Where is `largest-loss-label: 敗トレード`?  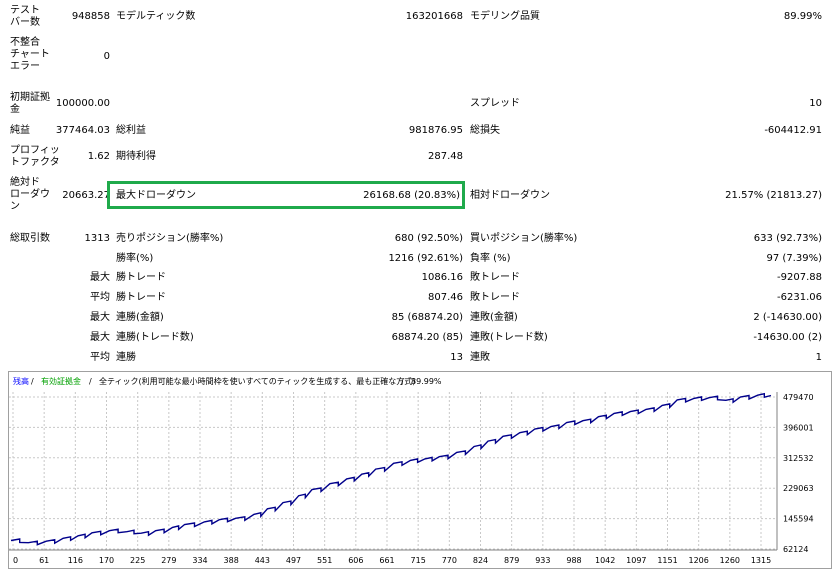 largest-loss-label: 敗トレード is located at coordinates (495, 277).